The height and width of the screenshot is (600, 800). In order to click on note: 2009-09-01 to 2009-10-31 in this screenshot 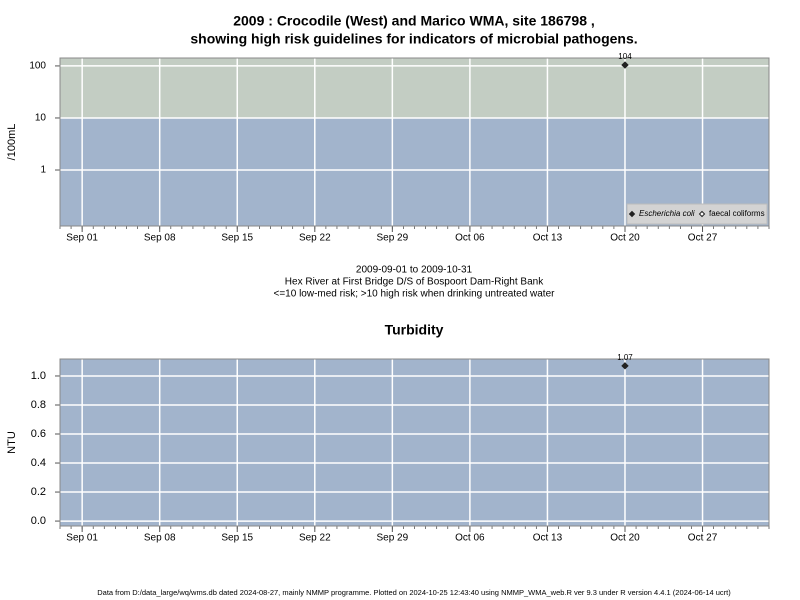, I will do `click(414, 270)`.